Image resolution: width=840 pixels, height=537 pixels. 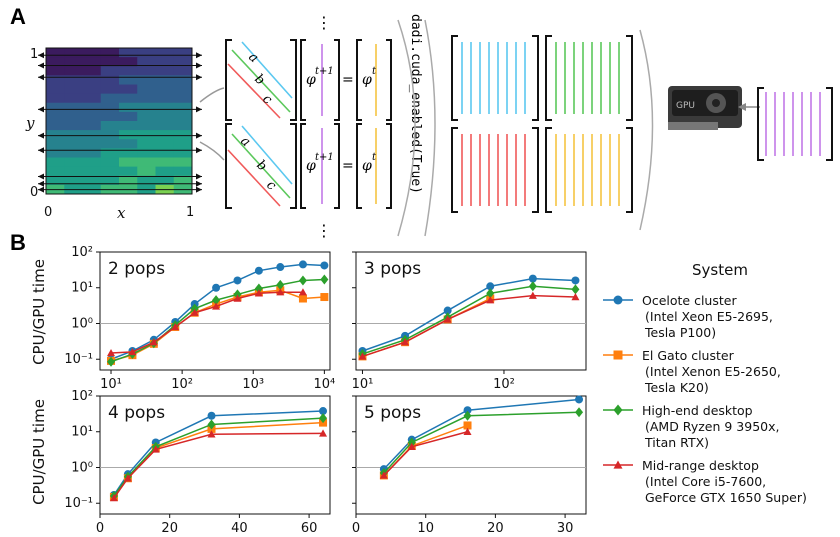 What do you see at coordinates (646, 130) in the screenshot?
I see `gpu-bracket` at bounding box center [646, 130].